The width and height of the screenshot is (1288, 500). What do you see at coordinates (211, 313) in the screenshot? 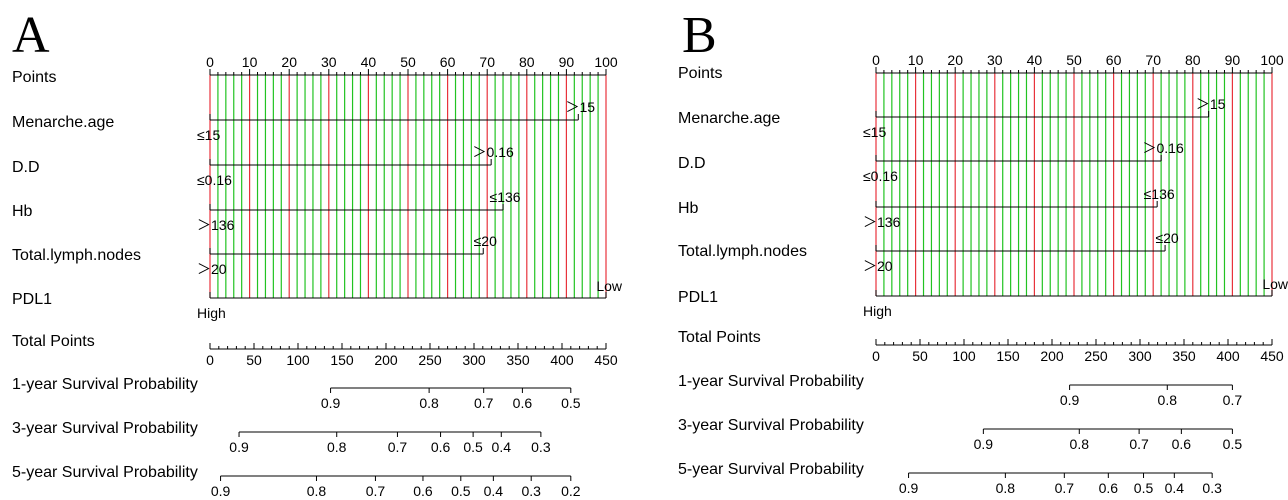
I see `variable-level-label: High` at bounding box center [211, 313].